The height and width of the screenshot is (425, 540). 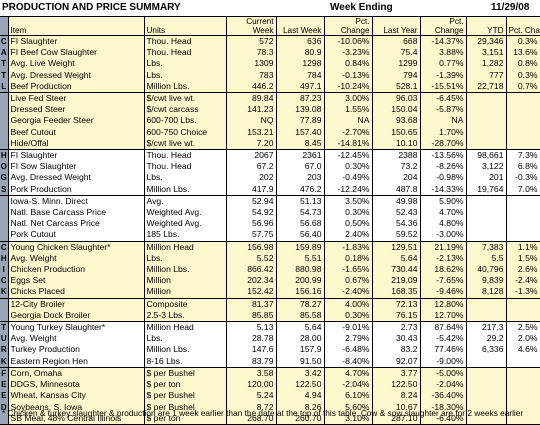 What do you see at coordinates (443, 258) in the screenshot?
I see `value-cell: -2.13%` at bounding box center [443, 258].